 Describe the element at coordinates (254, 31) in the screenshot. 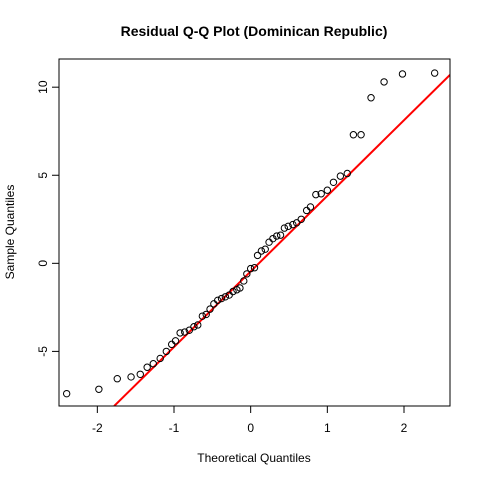

I see `chart-title: Residual Q-Q Plot (Dominican Republic)` at that location.